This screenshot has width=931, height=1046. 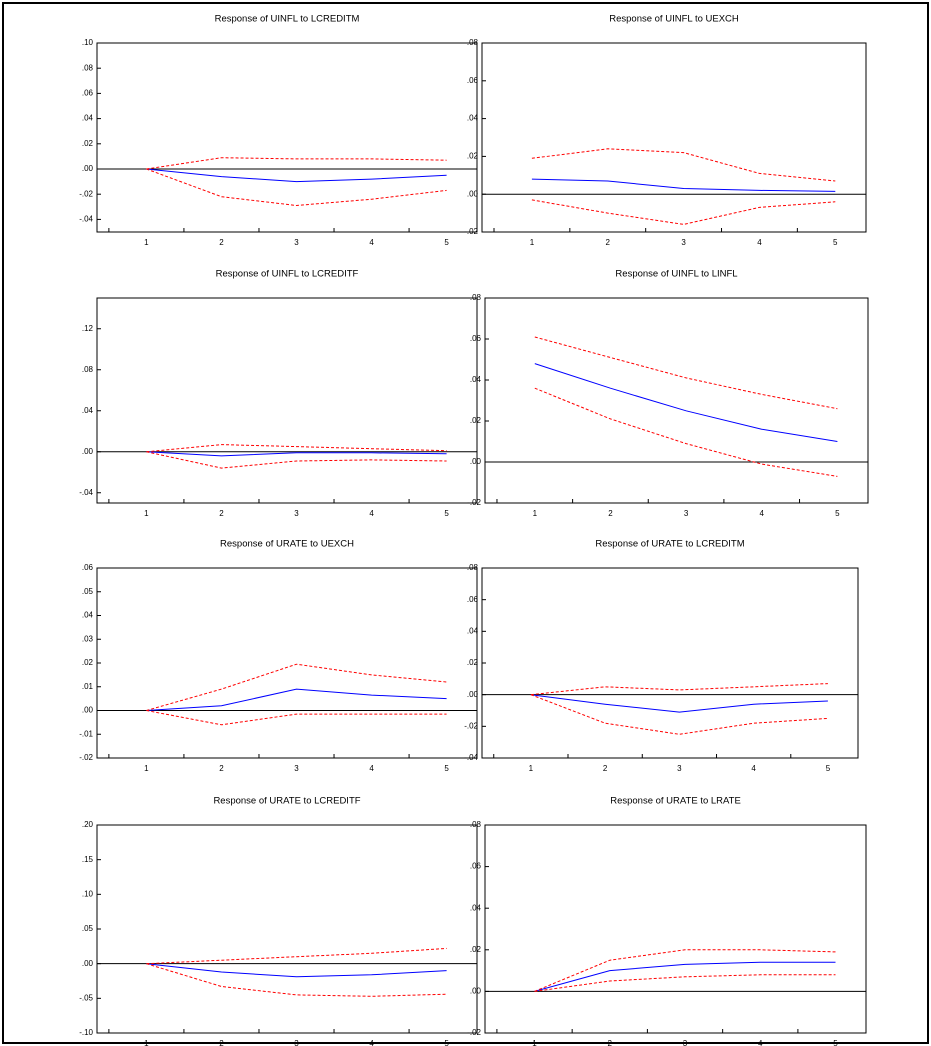 I want to click on y-tick-label: .15, so click(x=88, y=859).